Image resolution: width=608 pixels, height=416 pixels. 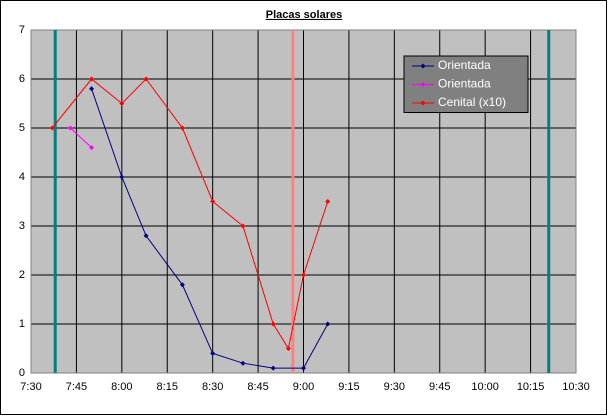 What do you see at coordinates (257, 387) in the screenshot?
I see `x-tick-label: 8:45` at bounding box center [257, 387].